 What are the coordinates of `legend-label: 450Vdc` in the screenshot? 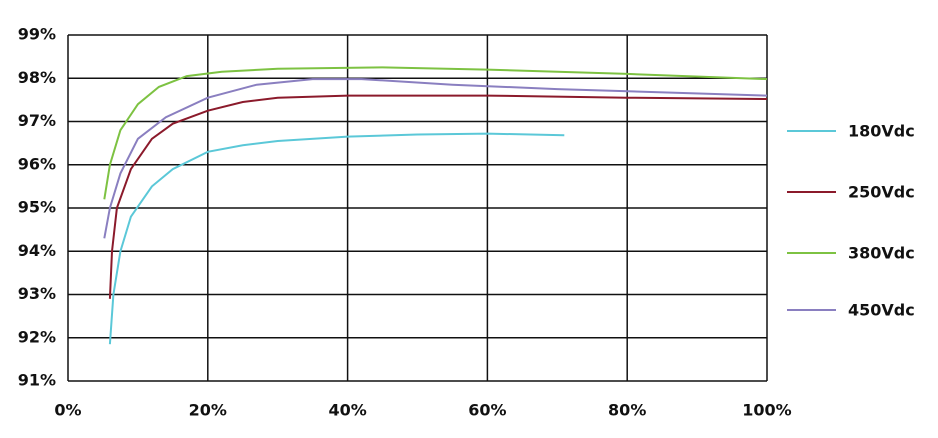 It's located at (881, 310).